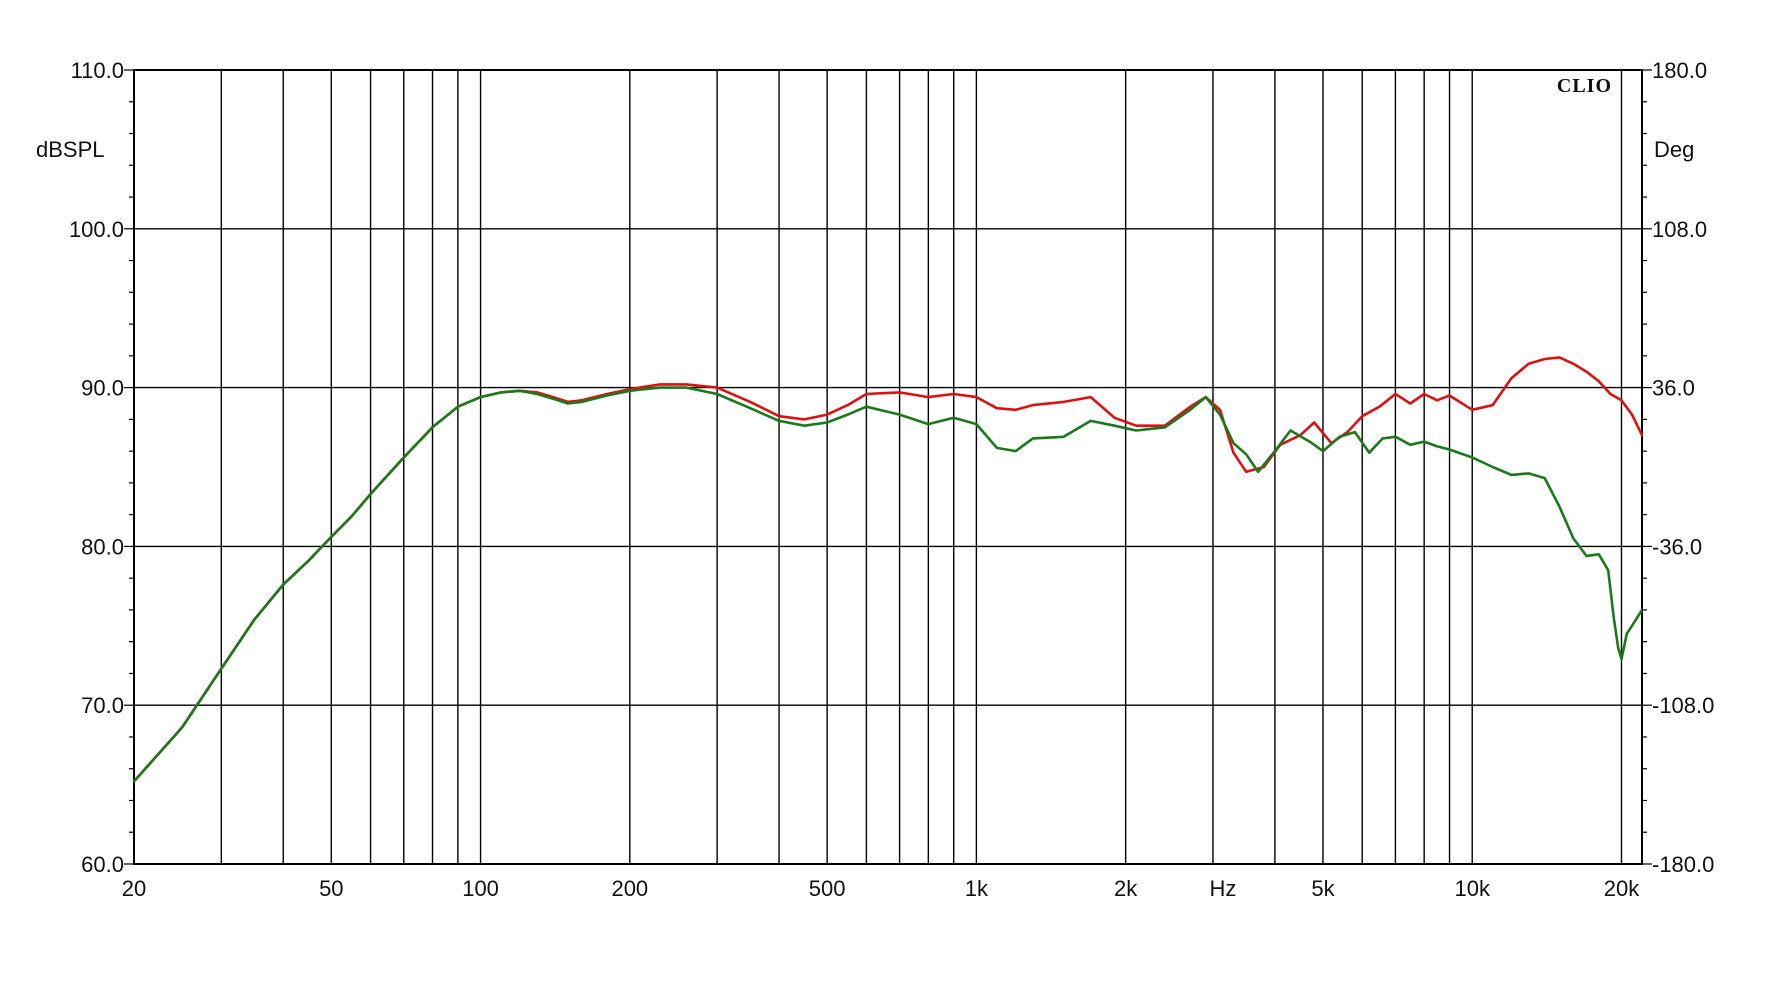  What do you see at coordinates (977, 888) in the screenshot?
I see `x-axis-tick-label: 1k` at bounding box center [977, 888].